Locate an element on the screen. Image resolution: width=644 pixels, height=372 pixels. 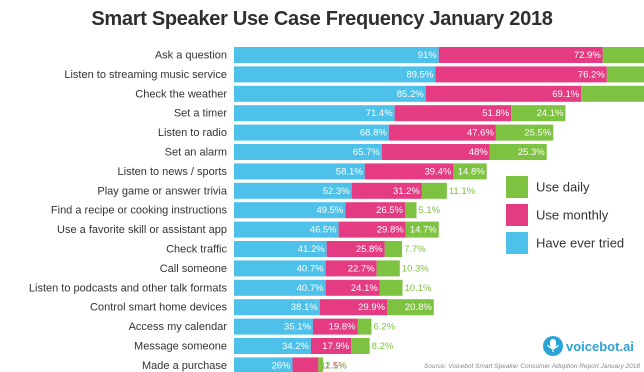
bar-have-ever-tried-play-game-or-answer-trivia is located at coordinates (293, 190).